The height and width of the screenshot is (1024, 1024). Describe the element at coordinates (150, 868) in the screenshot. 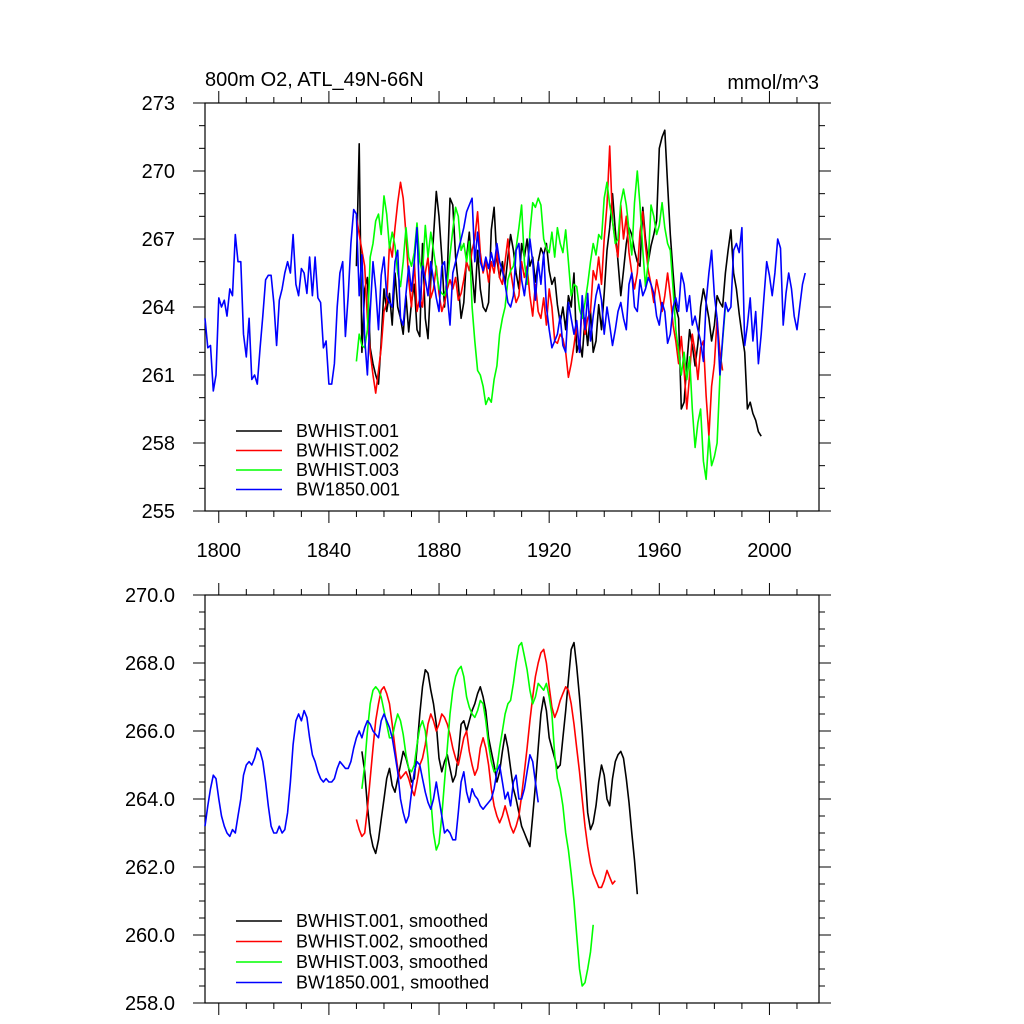

I see `y-tick-label: 262.0` at that location.